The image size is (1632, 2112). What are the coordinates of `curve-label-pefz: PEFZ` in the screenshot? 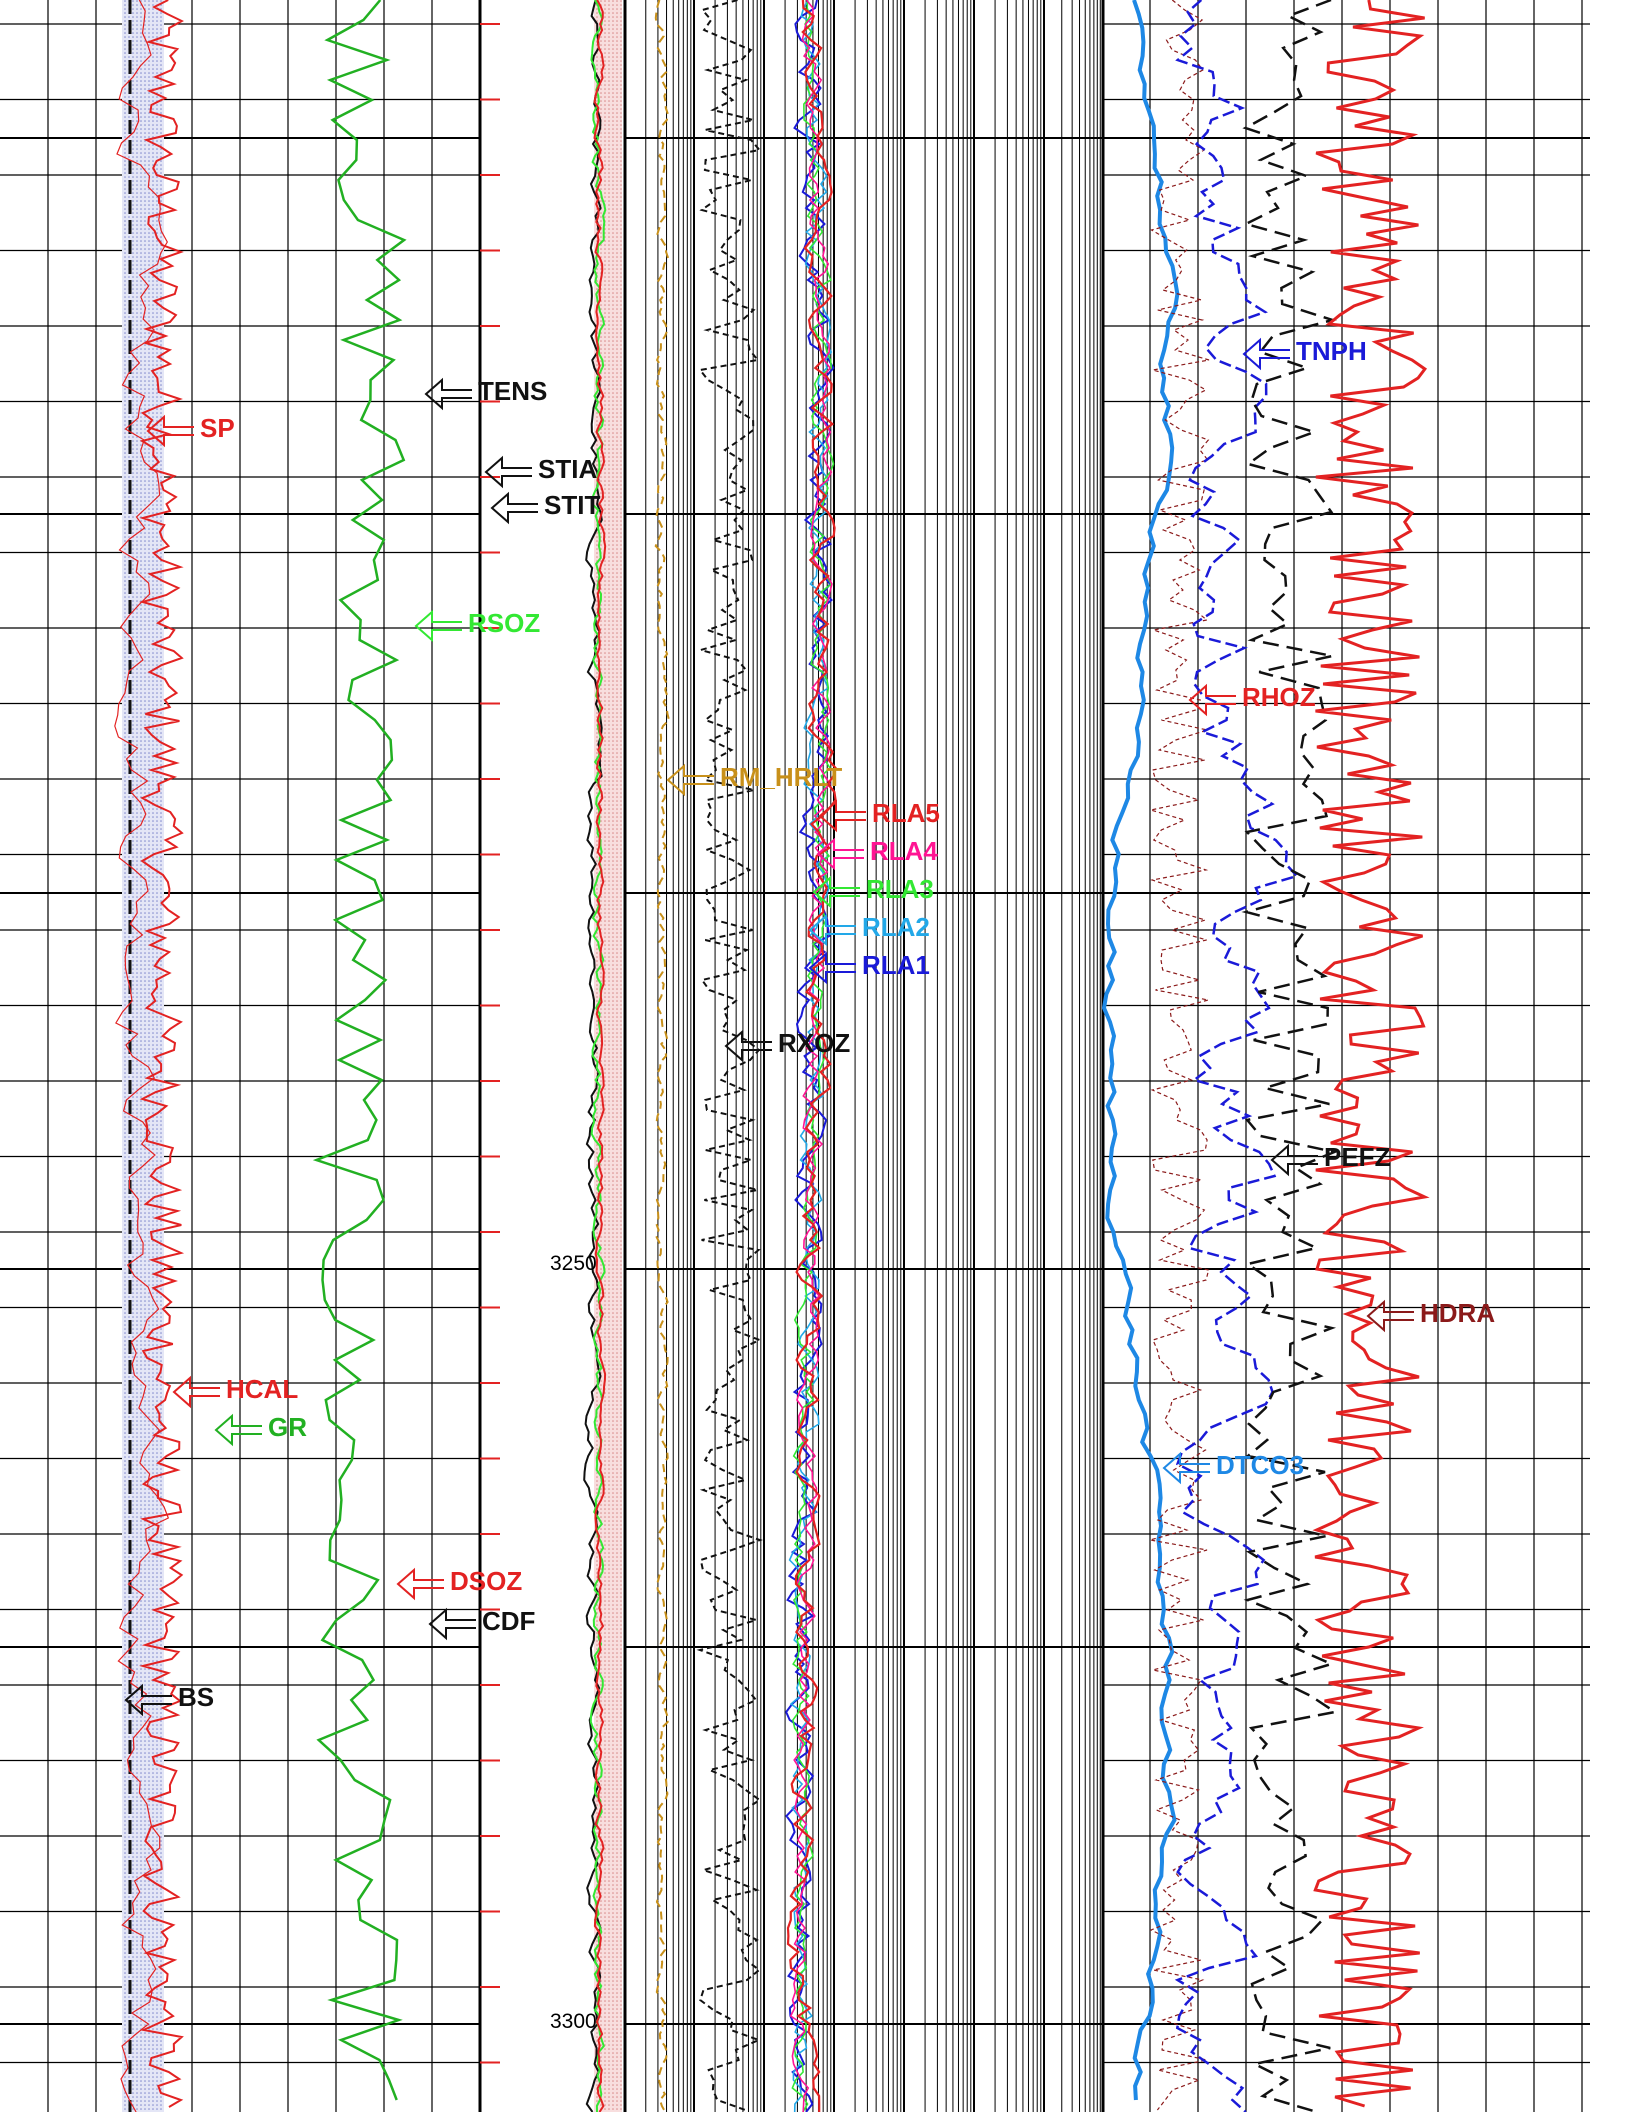 It's located at (1357, 1157).